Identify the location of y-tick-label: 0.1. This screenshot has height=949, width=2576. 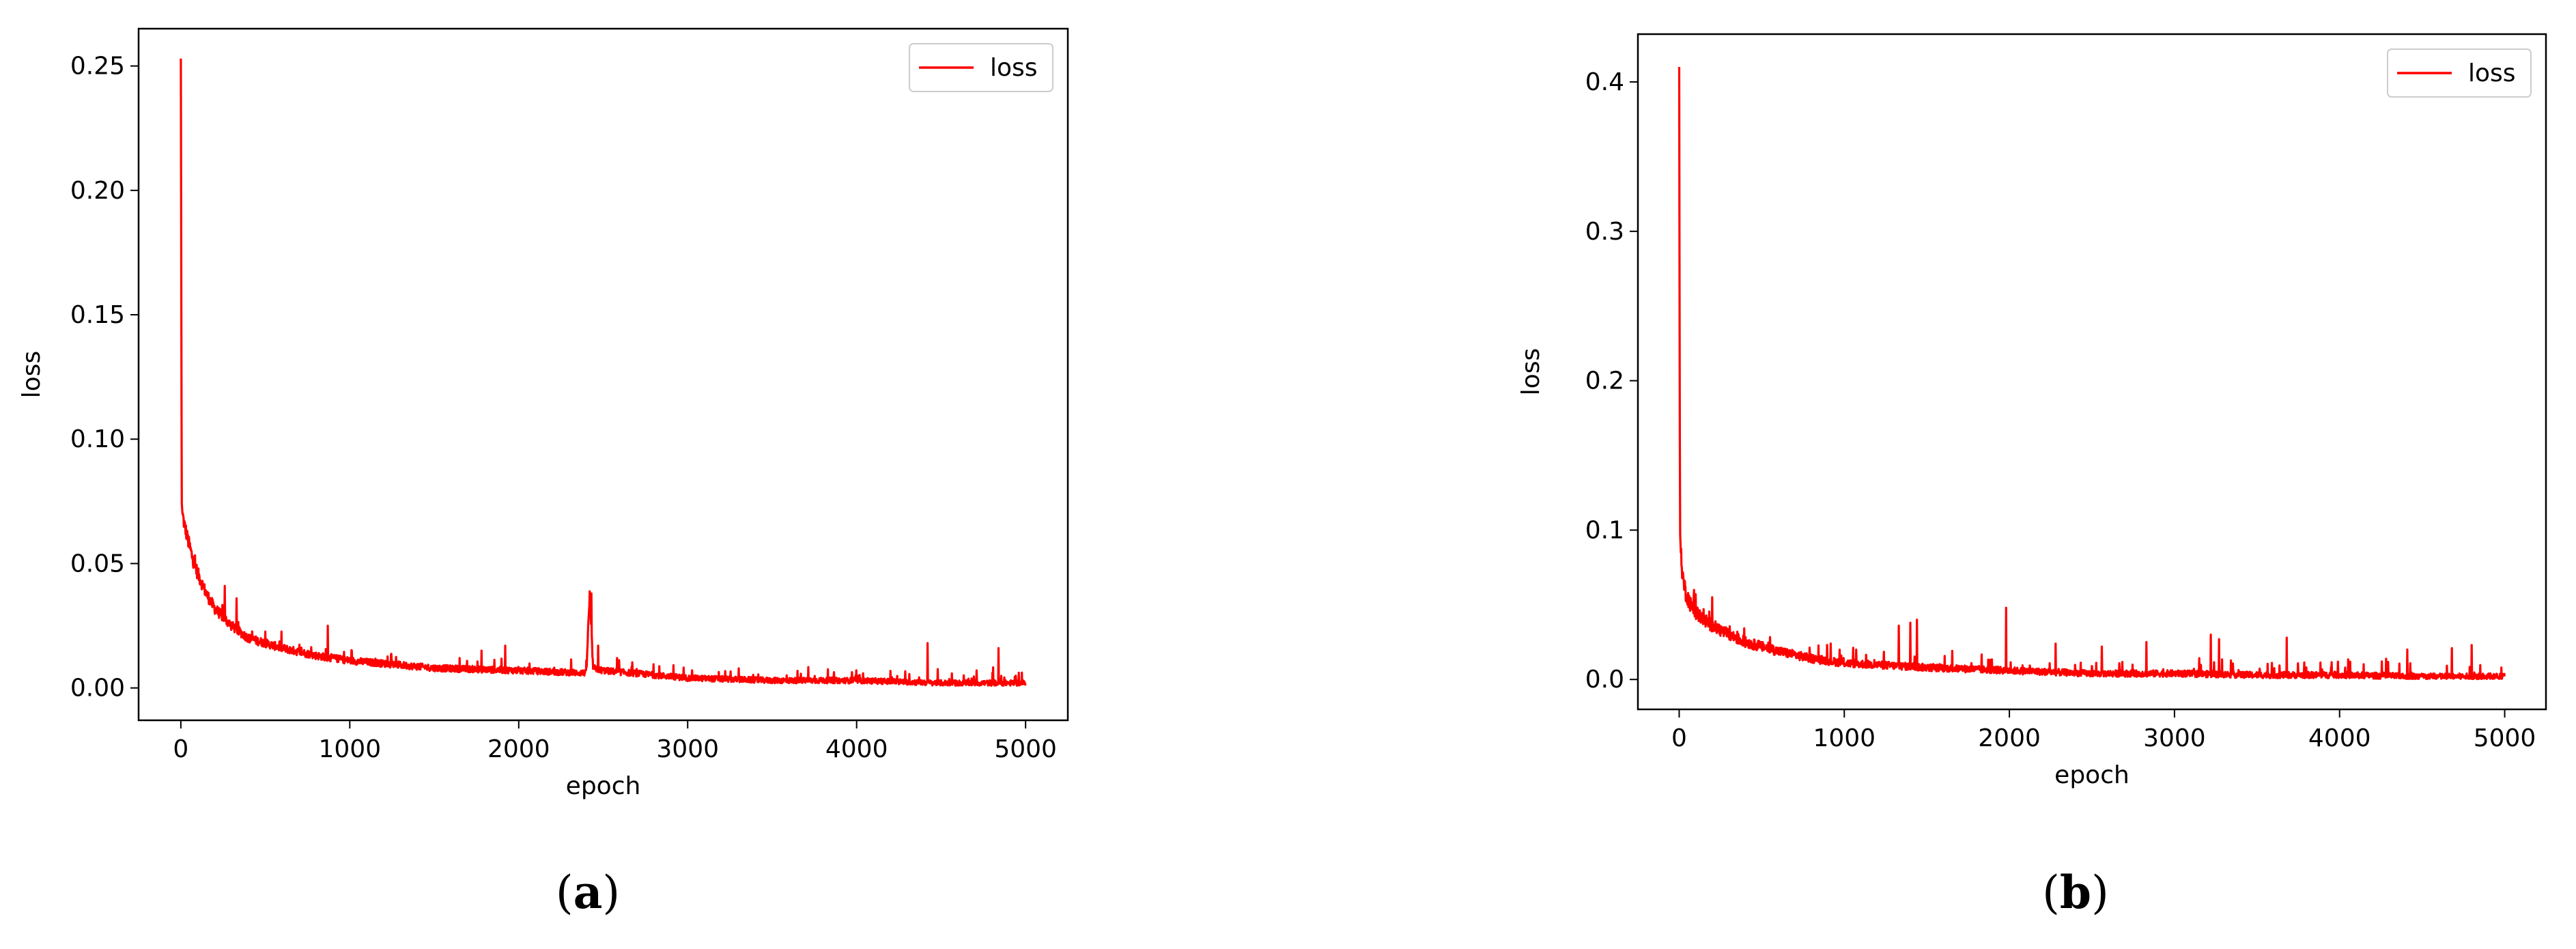
(1605, 530).